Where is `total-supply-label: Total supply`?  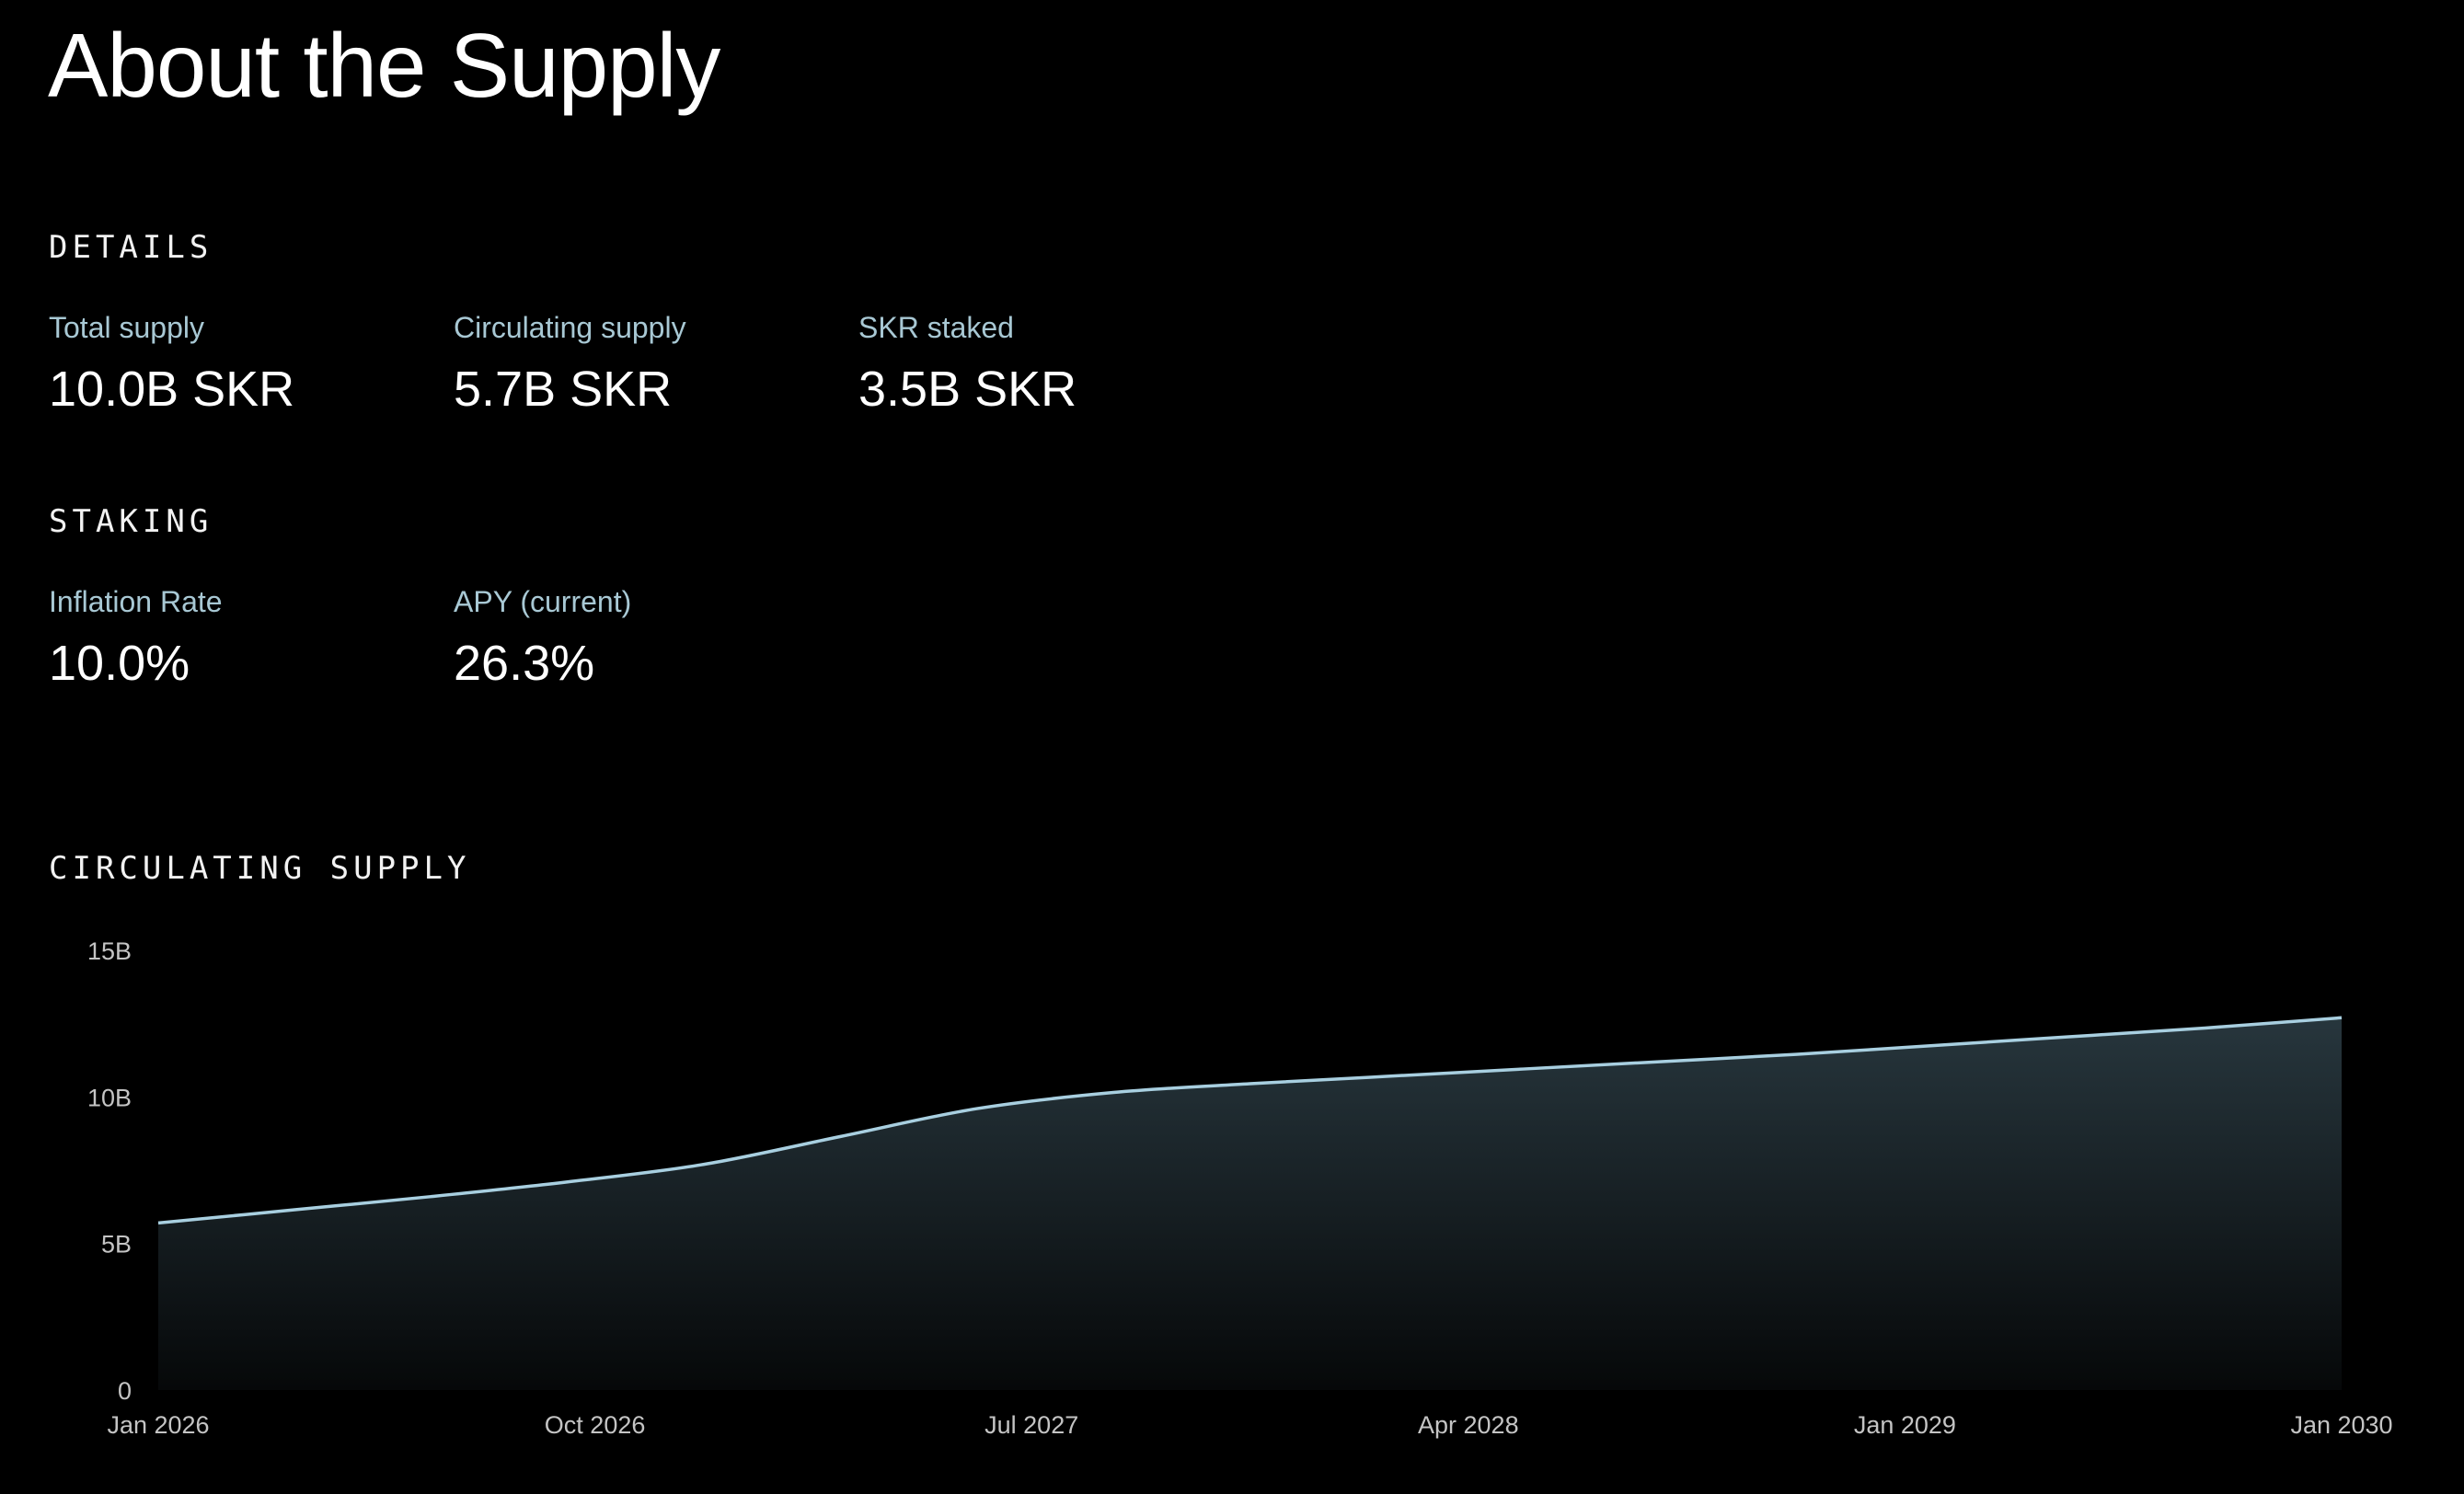 total-supply-label: Total supply is located at coordinates (126, 327).